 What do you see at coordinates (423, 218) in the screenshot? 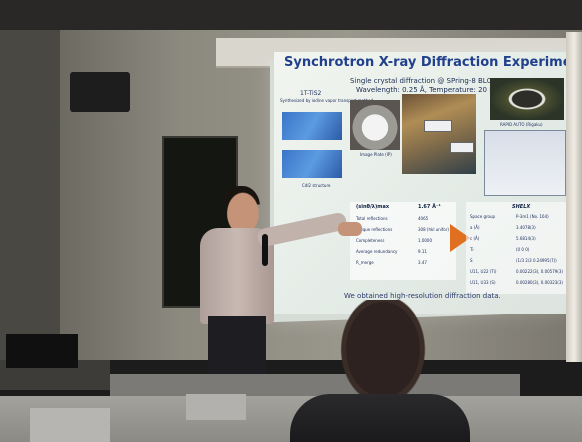
I see `table-row-value: 4065` at bounding box center [423, 218].